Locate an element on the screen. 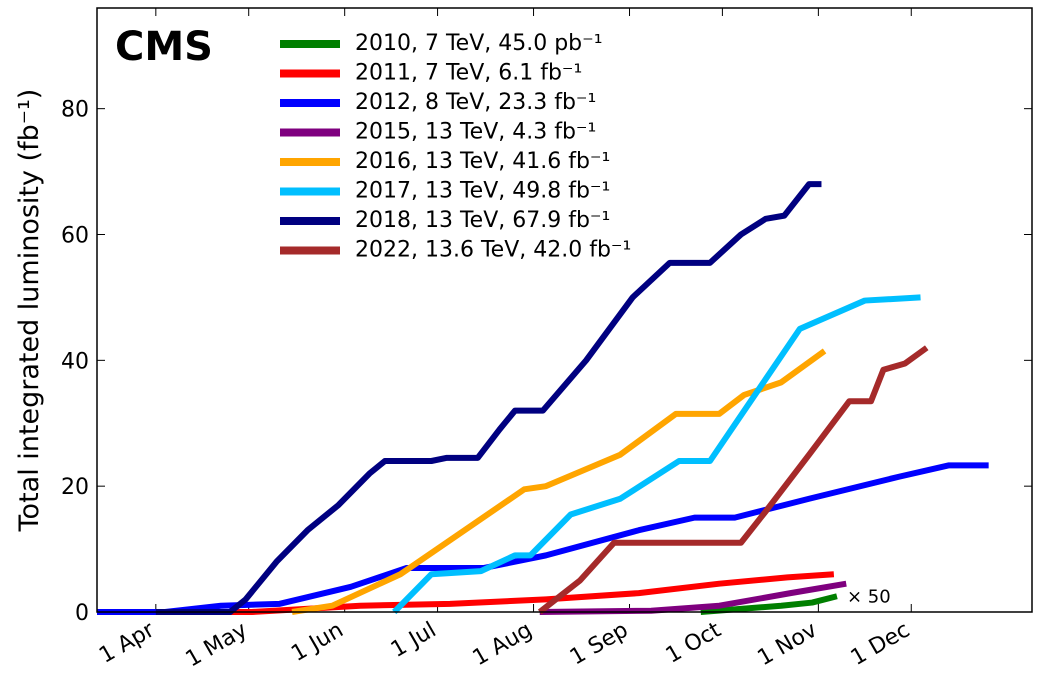 The image size is (1043, 683). x-tick-label: 1 Apr is located at coordinates (127, 643).